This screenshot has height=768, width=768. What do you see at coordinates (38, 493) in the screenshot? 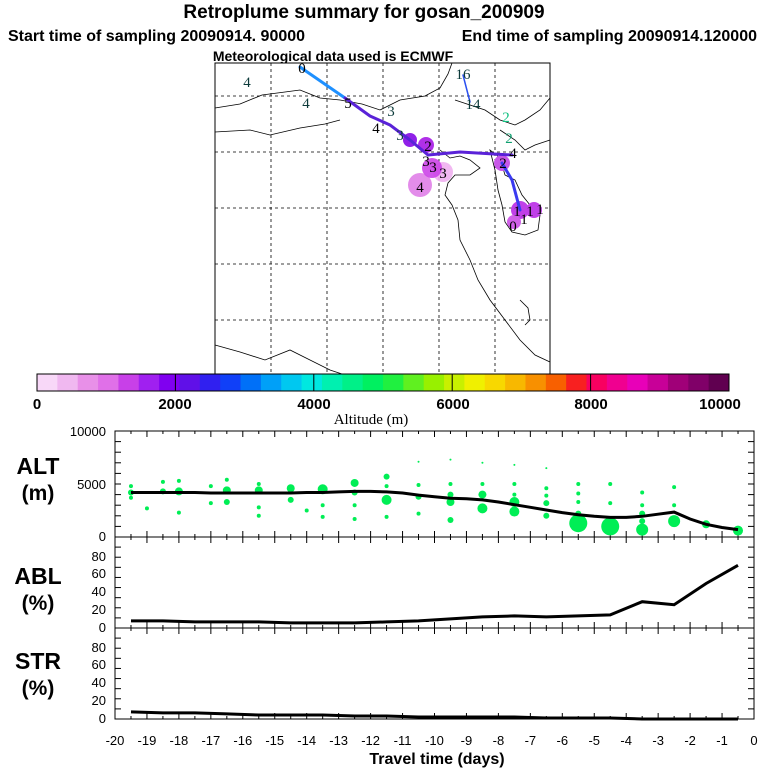
I see `alt-unit-label: (m)` at bounding box center [38, 493].